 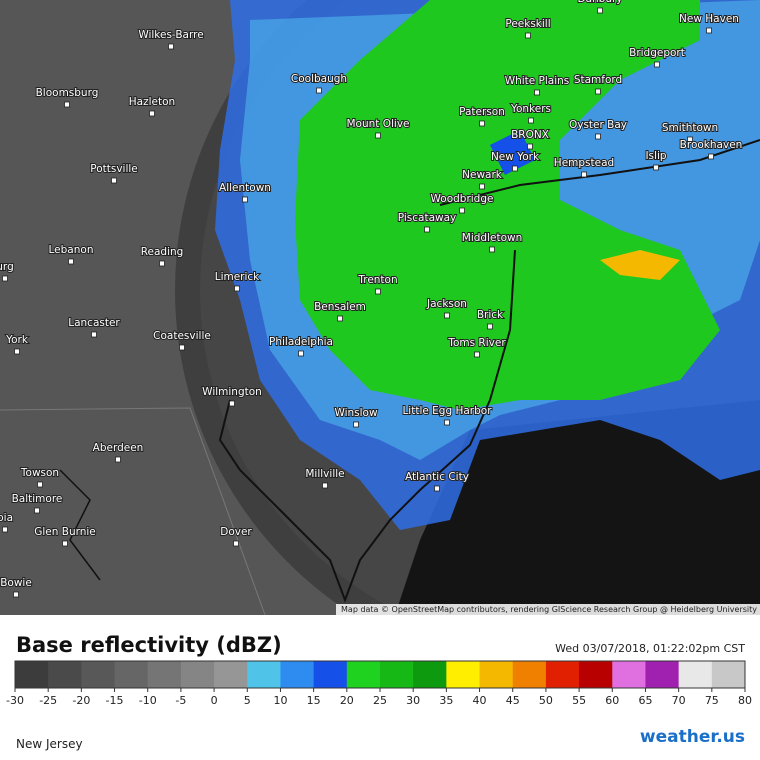 I want to click on city-label: Winslow, so click(x=356, y=413).